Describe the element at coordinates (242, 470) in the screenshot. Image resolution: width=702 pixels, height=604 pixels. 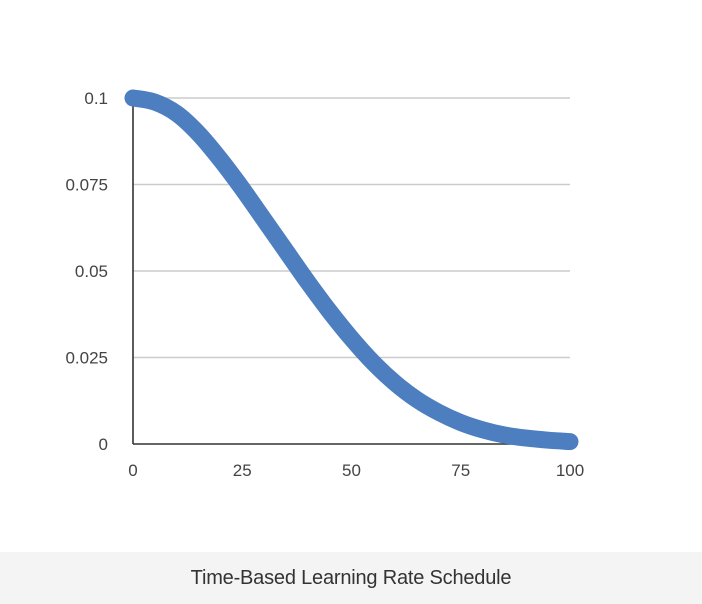
I see `x-tick-label: 25` at that location.